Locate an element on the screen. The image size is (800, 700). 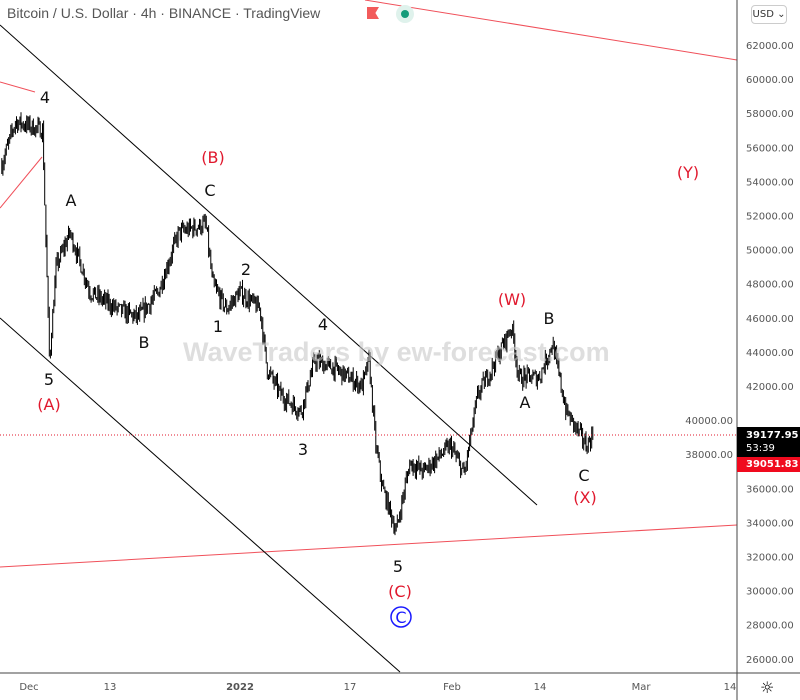
time-tick: 13 is located at coordinates (110, 687).